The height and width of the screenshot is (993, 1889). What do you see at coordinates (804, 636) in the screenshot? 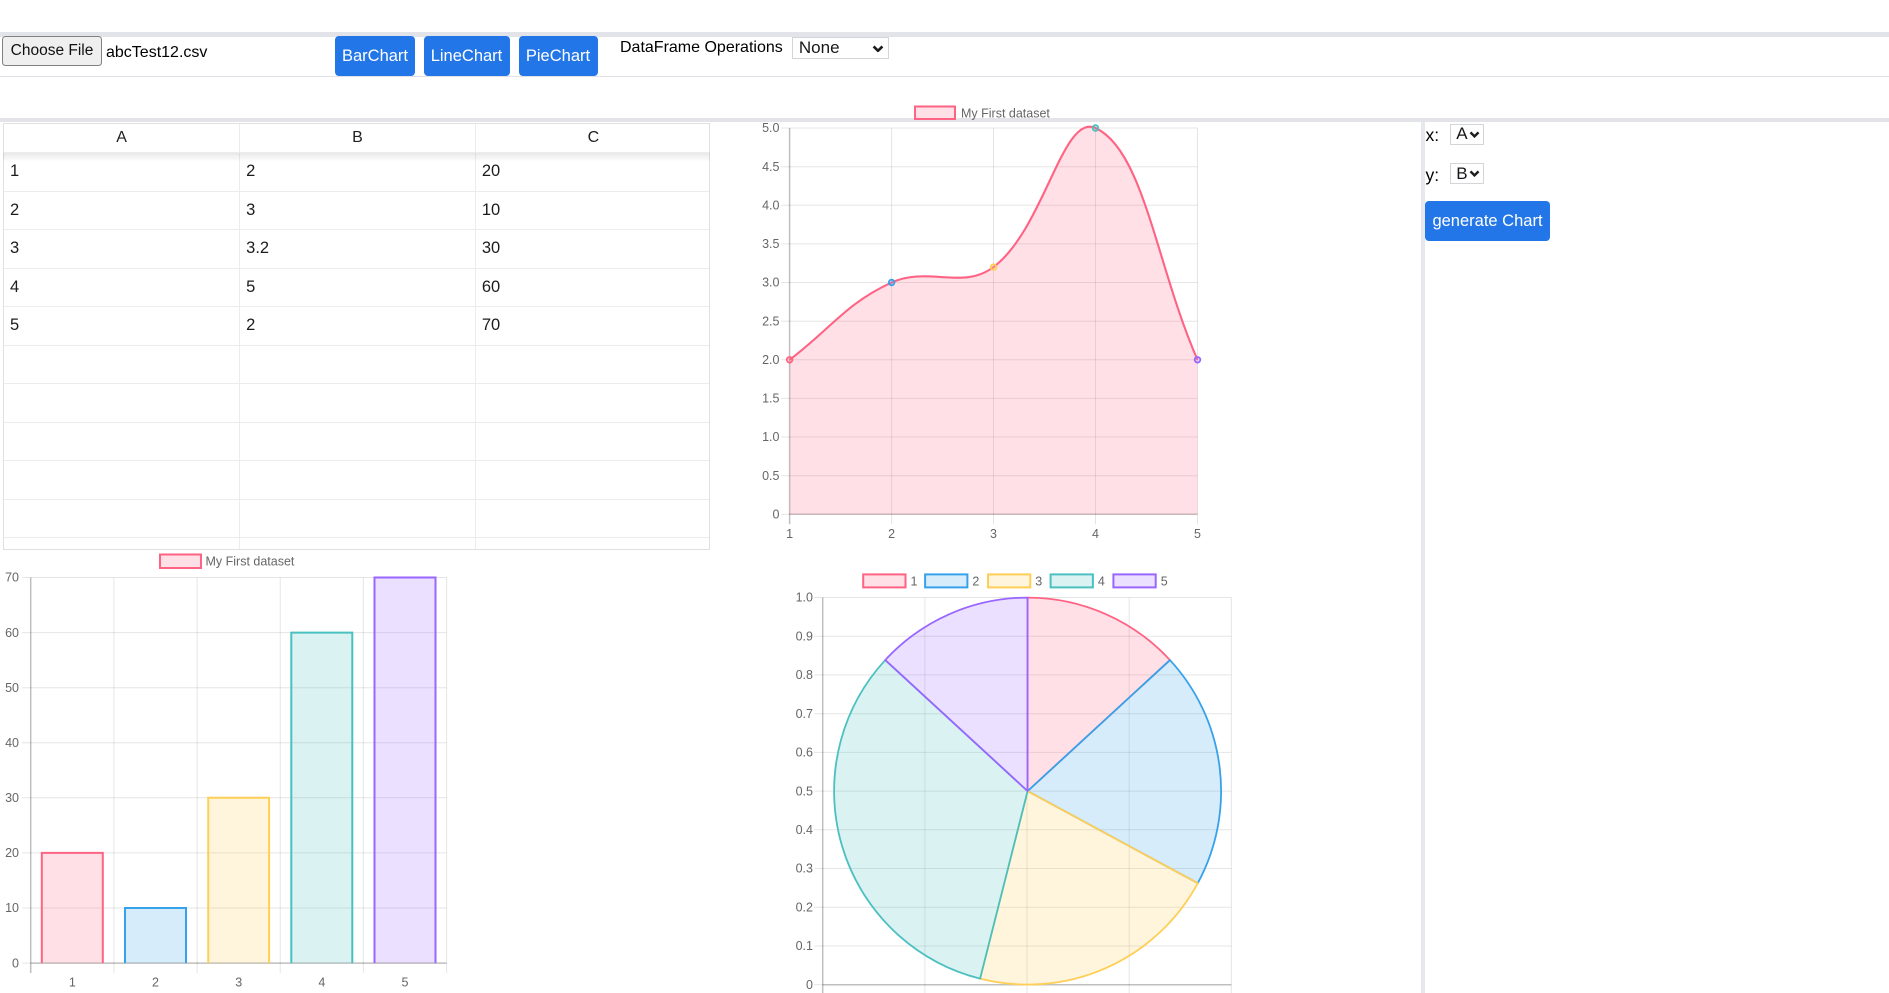
I see `svg-text: 0.9` at bounding box center [804, 636].